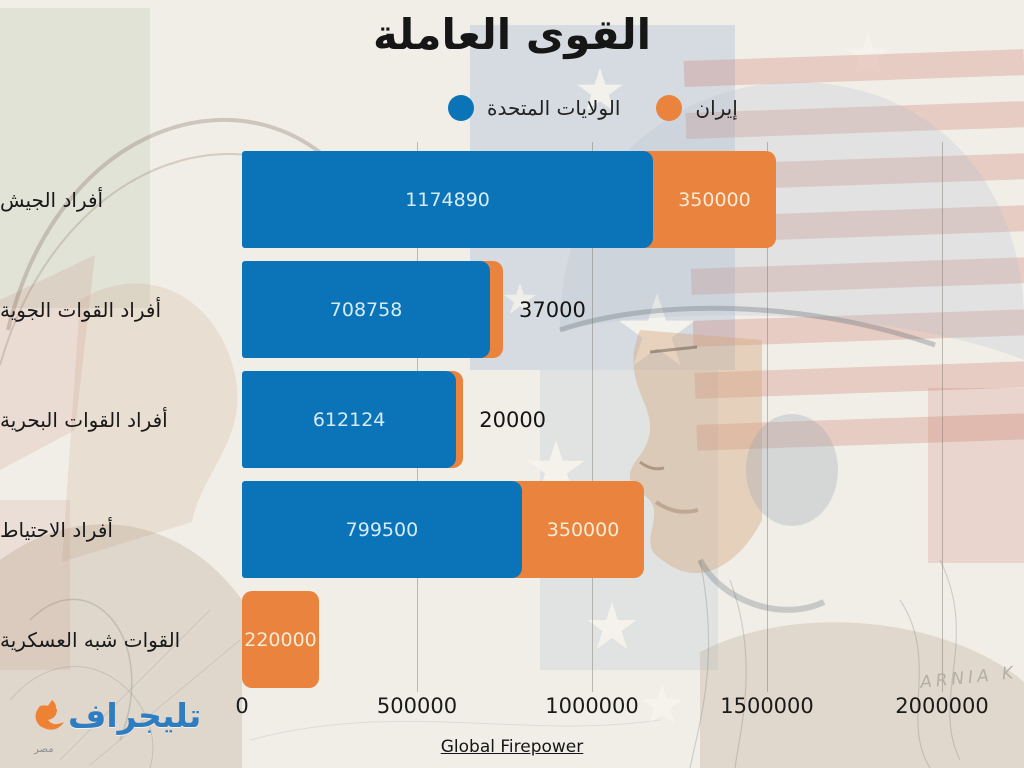  I want to click on us-value-label: 1174890, so click(447, 199).